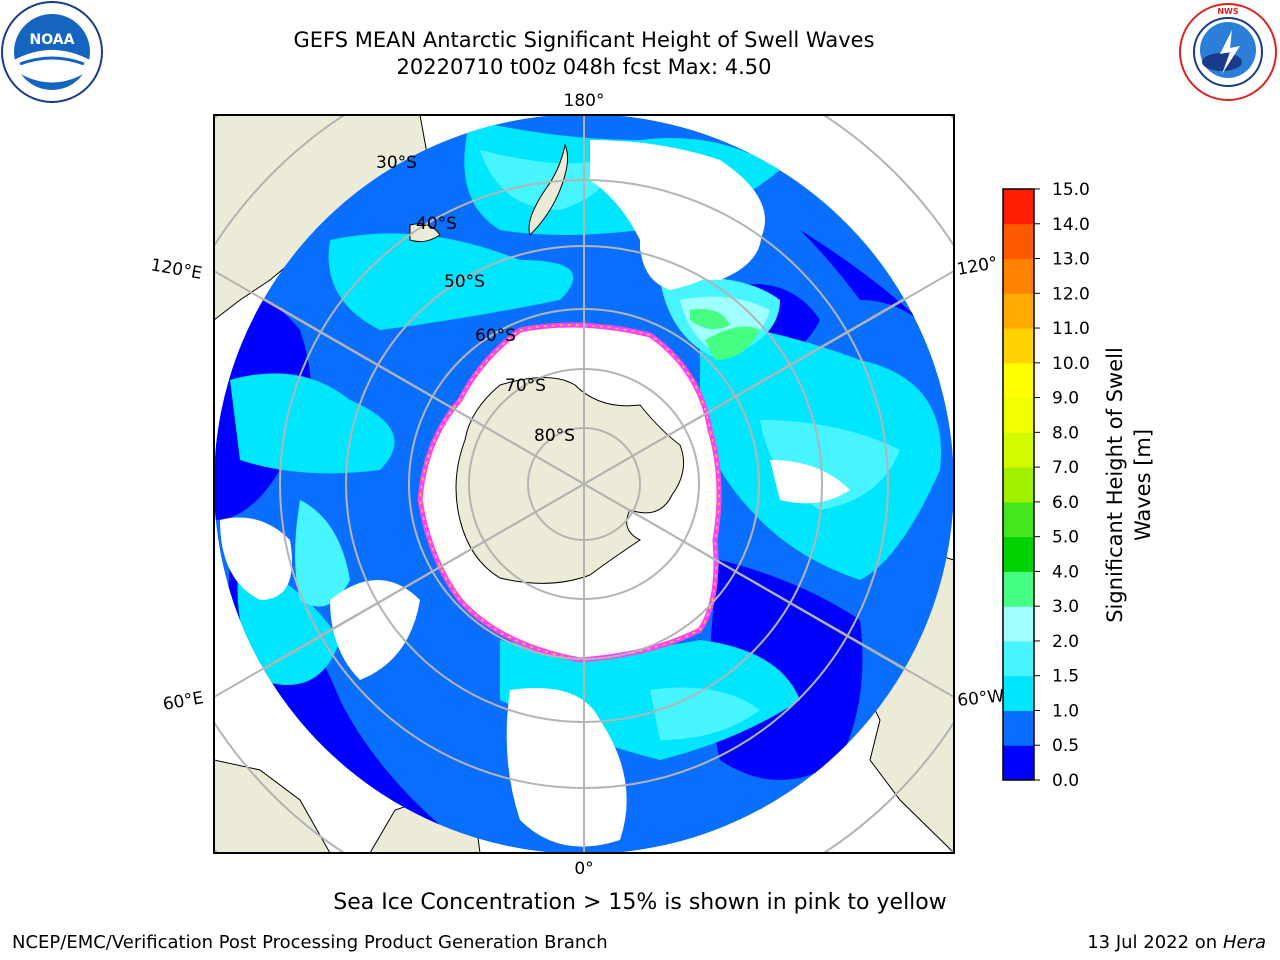 The width and height of the screenshot is (1280, 960). I want to click on lat-label-60s: 60°S, so click(495, 336).